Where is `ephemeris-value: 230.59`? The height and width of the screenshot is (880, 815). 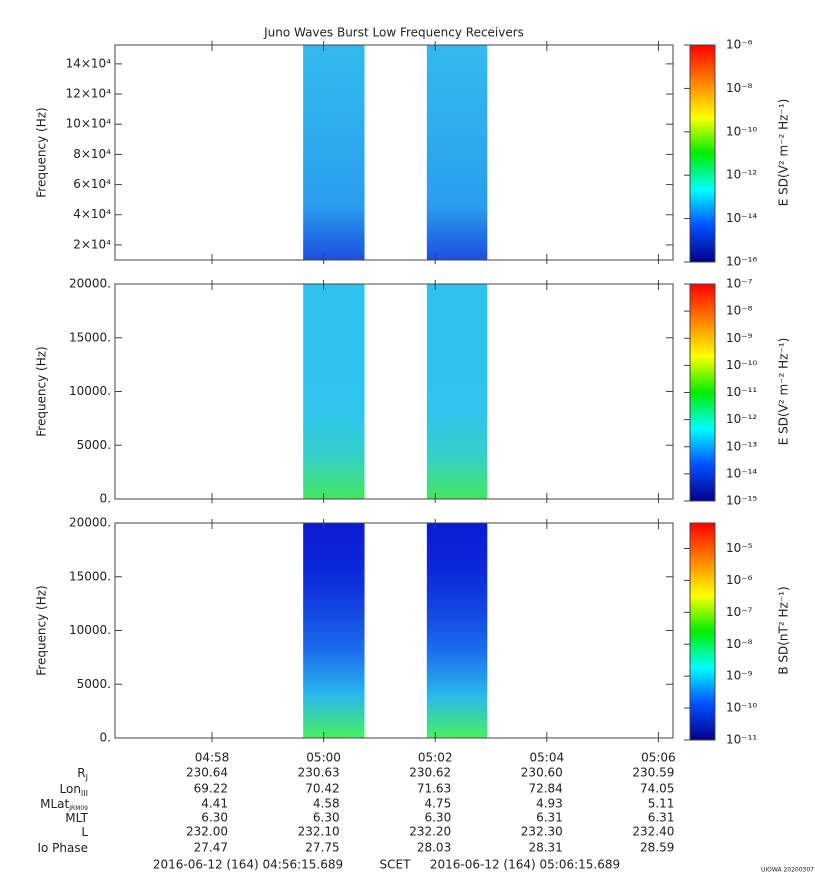
ephemeris-value: 230.59 is located at coordinates (653, 773).